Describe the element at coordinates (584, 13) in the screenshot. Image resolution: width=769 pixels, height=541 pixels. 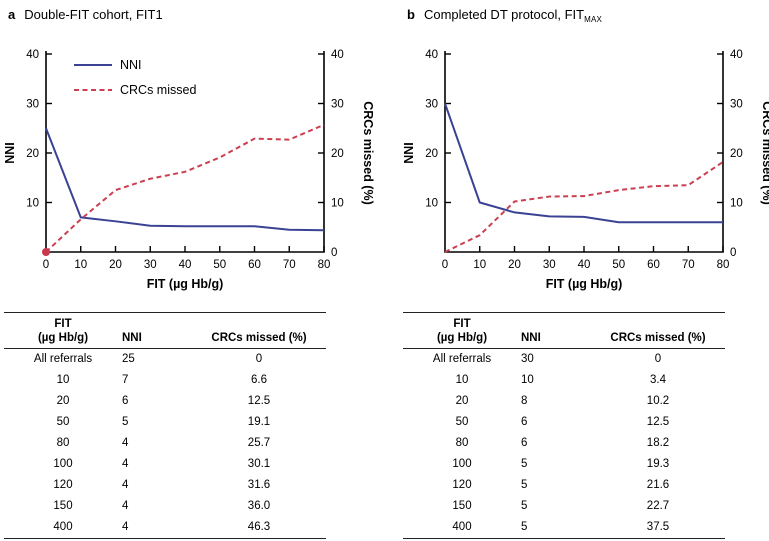
I see `panel-b-title: b Completed DT protocol, FITMAX` at that location.